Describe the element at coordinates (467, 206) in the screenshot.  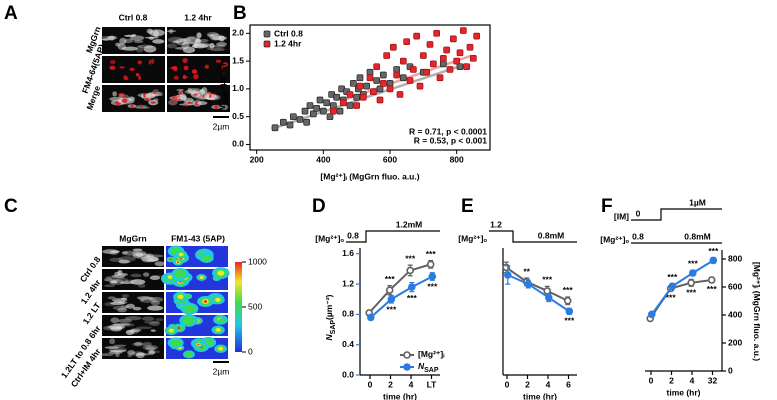
I see `panel-label: E` at that location.